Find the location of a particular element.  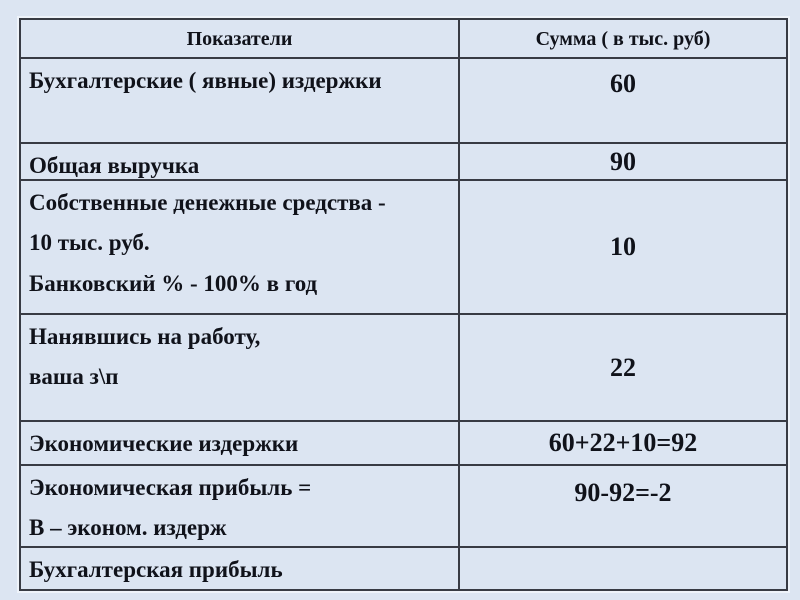

row-label-line: Банковский % - 100% в год is located at coordinates (173, 283).